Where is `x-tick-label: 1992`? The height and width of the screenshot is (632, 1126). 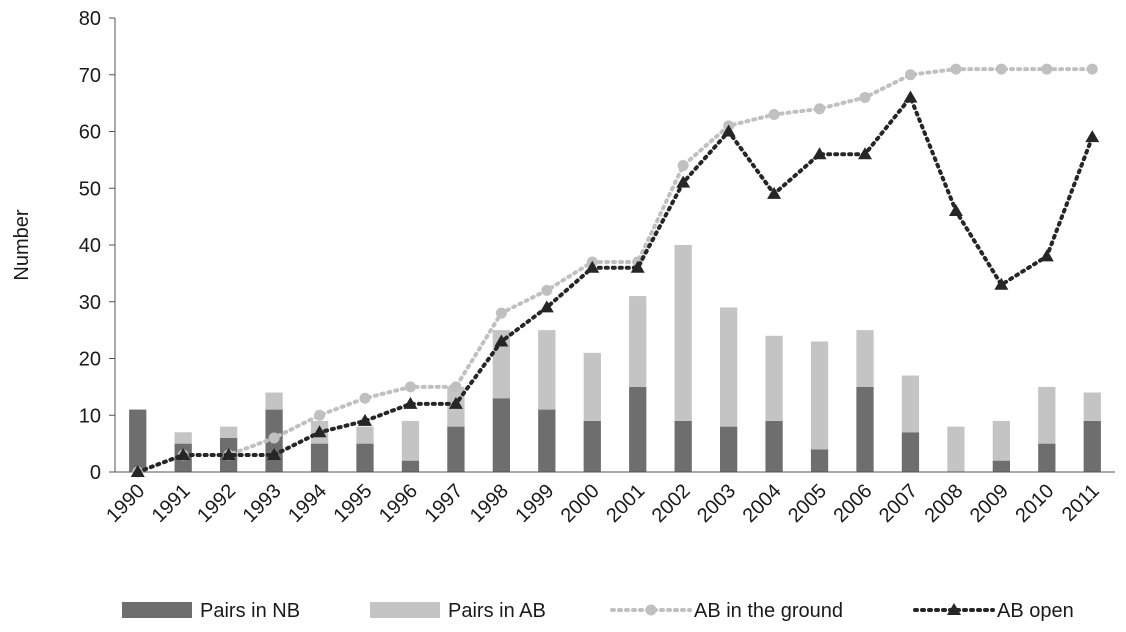
x-tick-label: 1992 is located at coordinates (216, 503).